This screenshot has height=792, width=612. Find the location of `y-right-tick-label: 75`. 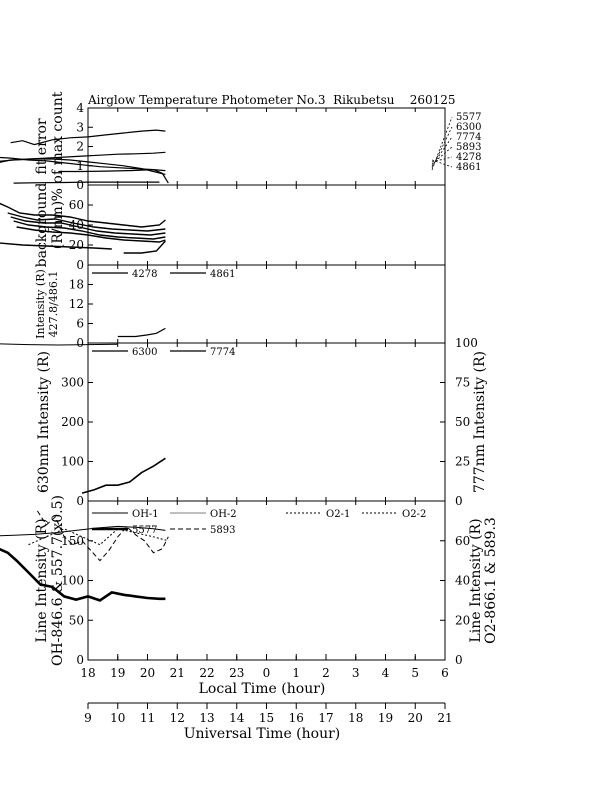

y-right-tick-label: 75 is located at coordinates (462, 383).